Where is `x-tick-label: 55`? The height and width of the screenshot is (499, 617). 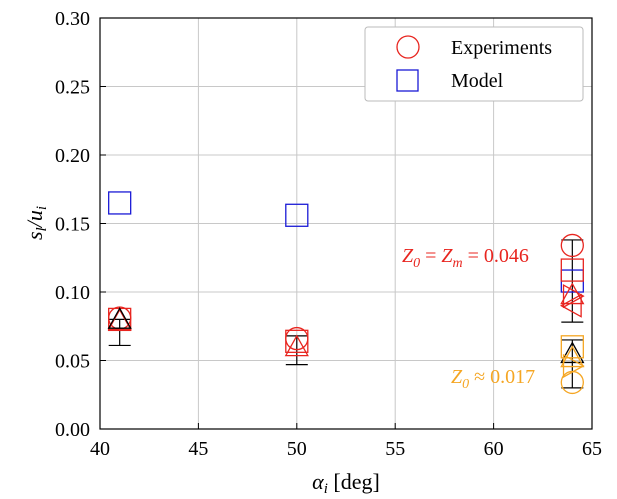 x-tick-label: 55 is located at coordinates (395, 449).